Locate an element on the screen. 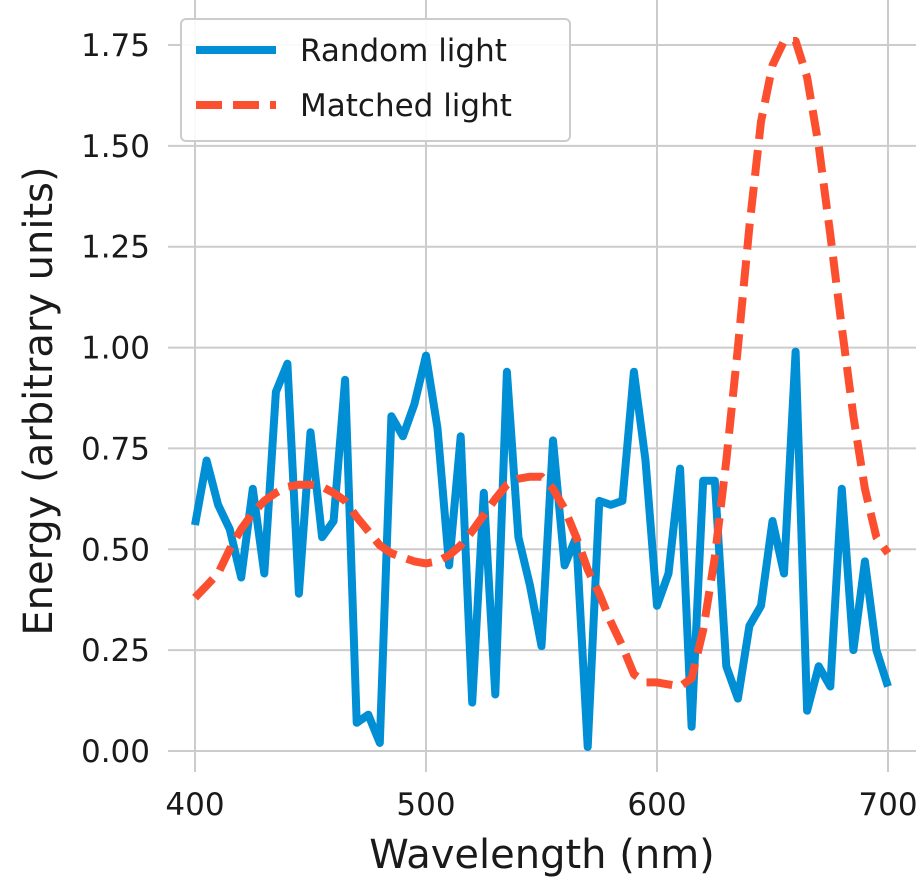  y-tick-label: 1.75 is located at coordinates (115, 46).